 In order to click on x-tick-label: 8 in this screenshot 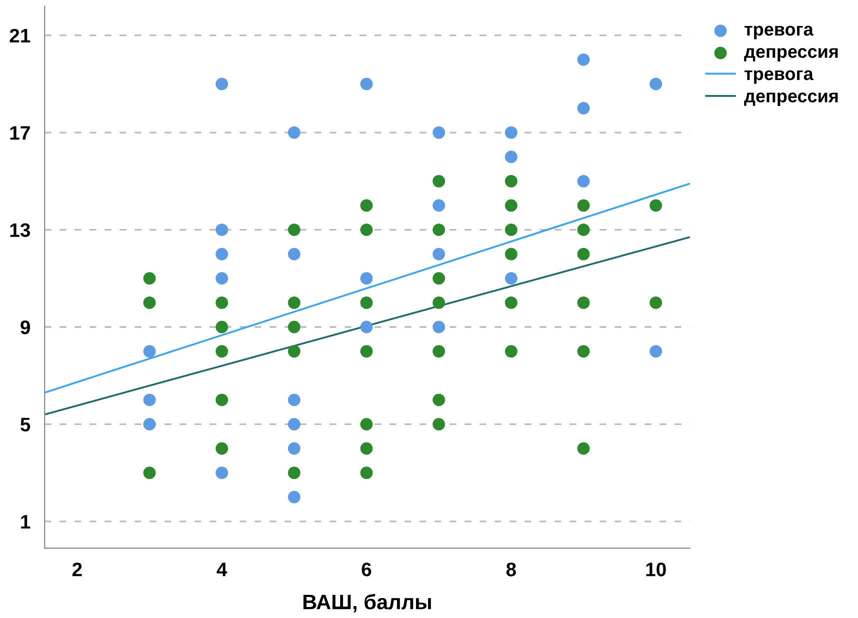, I will do `click(511, 569)`.